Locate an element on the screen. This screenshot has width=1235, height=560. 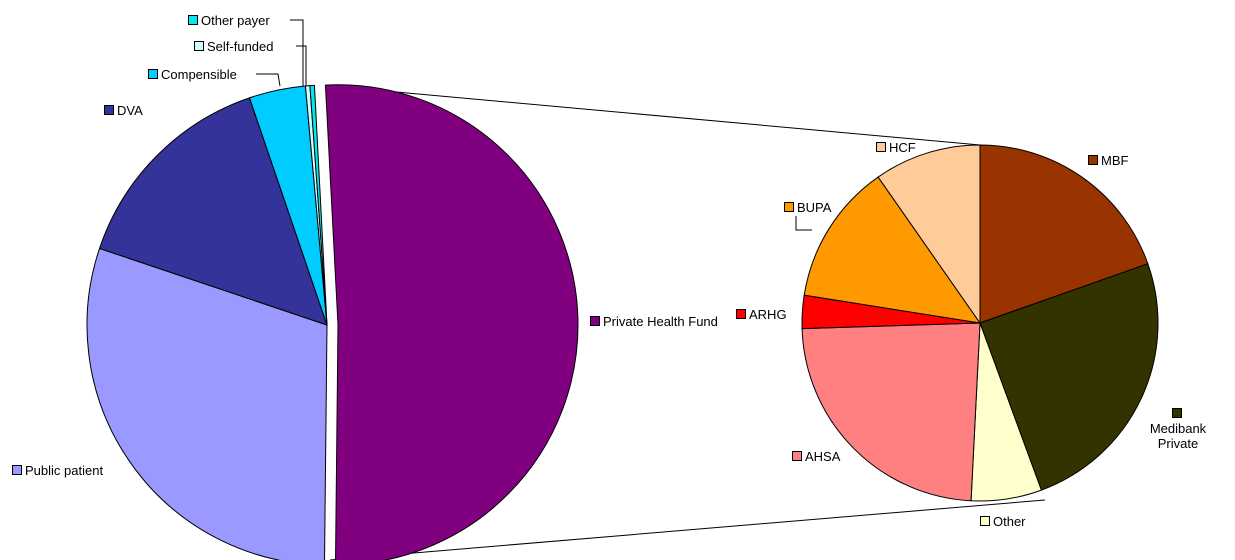
slice-label: Other is located at coordinates (1003, 521).